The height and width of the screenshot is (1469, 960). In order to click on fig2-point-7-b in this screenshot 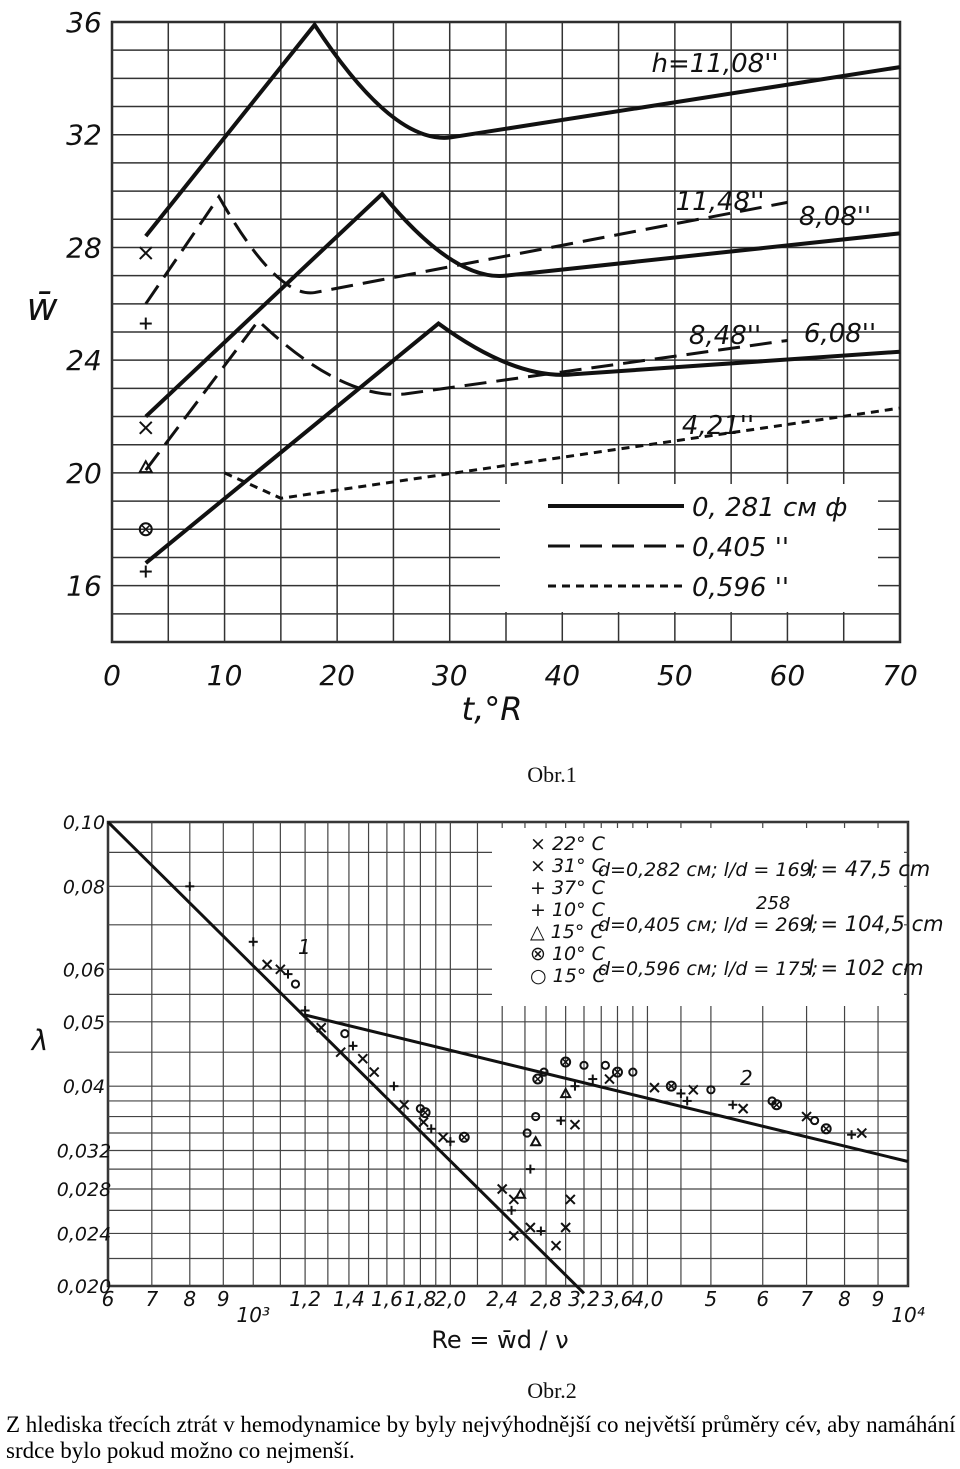, I will do `click(321, 1027)`.